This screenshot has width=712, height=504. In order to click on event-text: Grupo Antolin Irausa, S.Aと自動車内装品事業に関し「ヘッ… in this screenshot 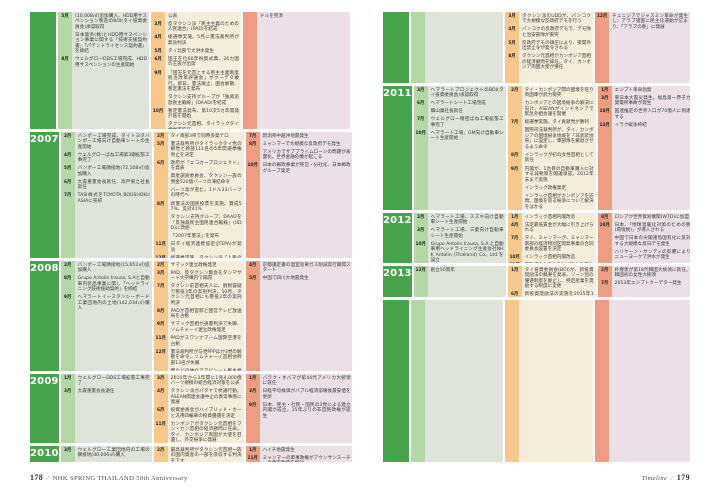, I will do `click(113, 284)`.